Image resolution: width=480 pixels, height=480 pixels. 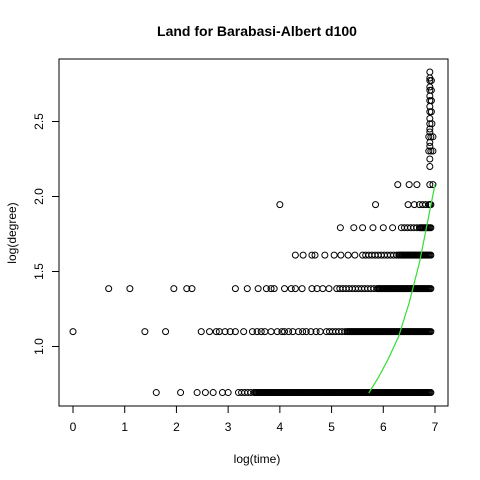 What do you see at coordinates (39, 121) in the screenshot?
I see `y-tick-label: 2.5` at bounding box center [39, 121].